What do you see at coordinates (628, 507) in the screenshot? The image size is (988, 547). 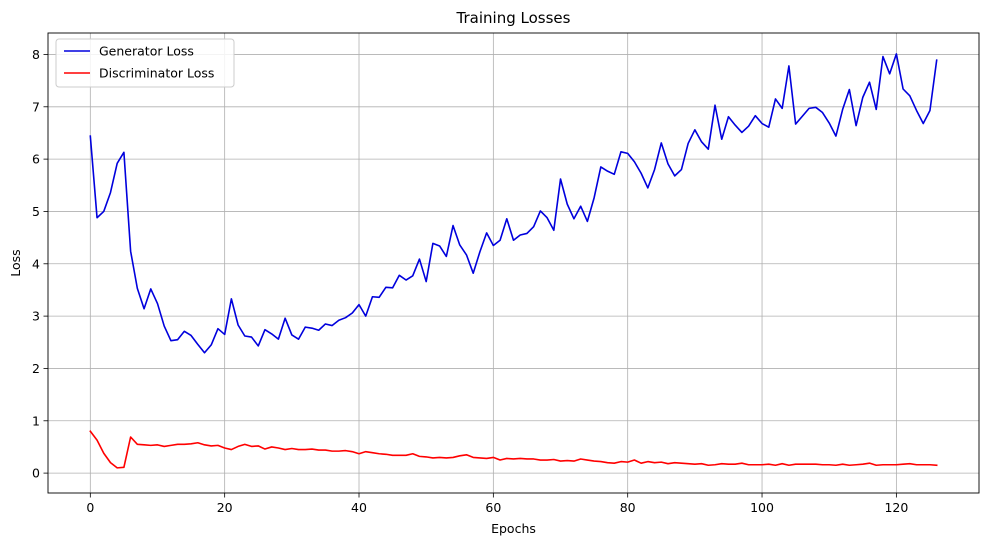 I see `x-tick-label: 80` at bounding box center [628, 507].